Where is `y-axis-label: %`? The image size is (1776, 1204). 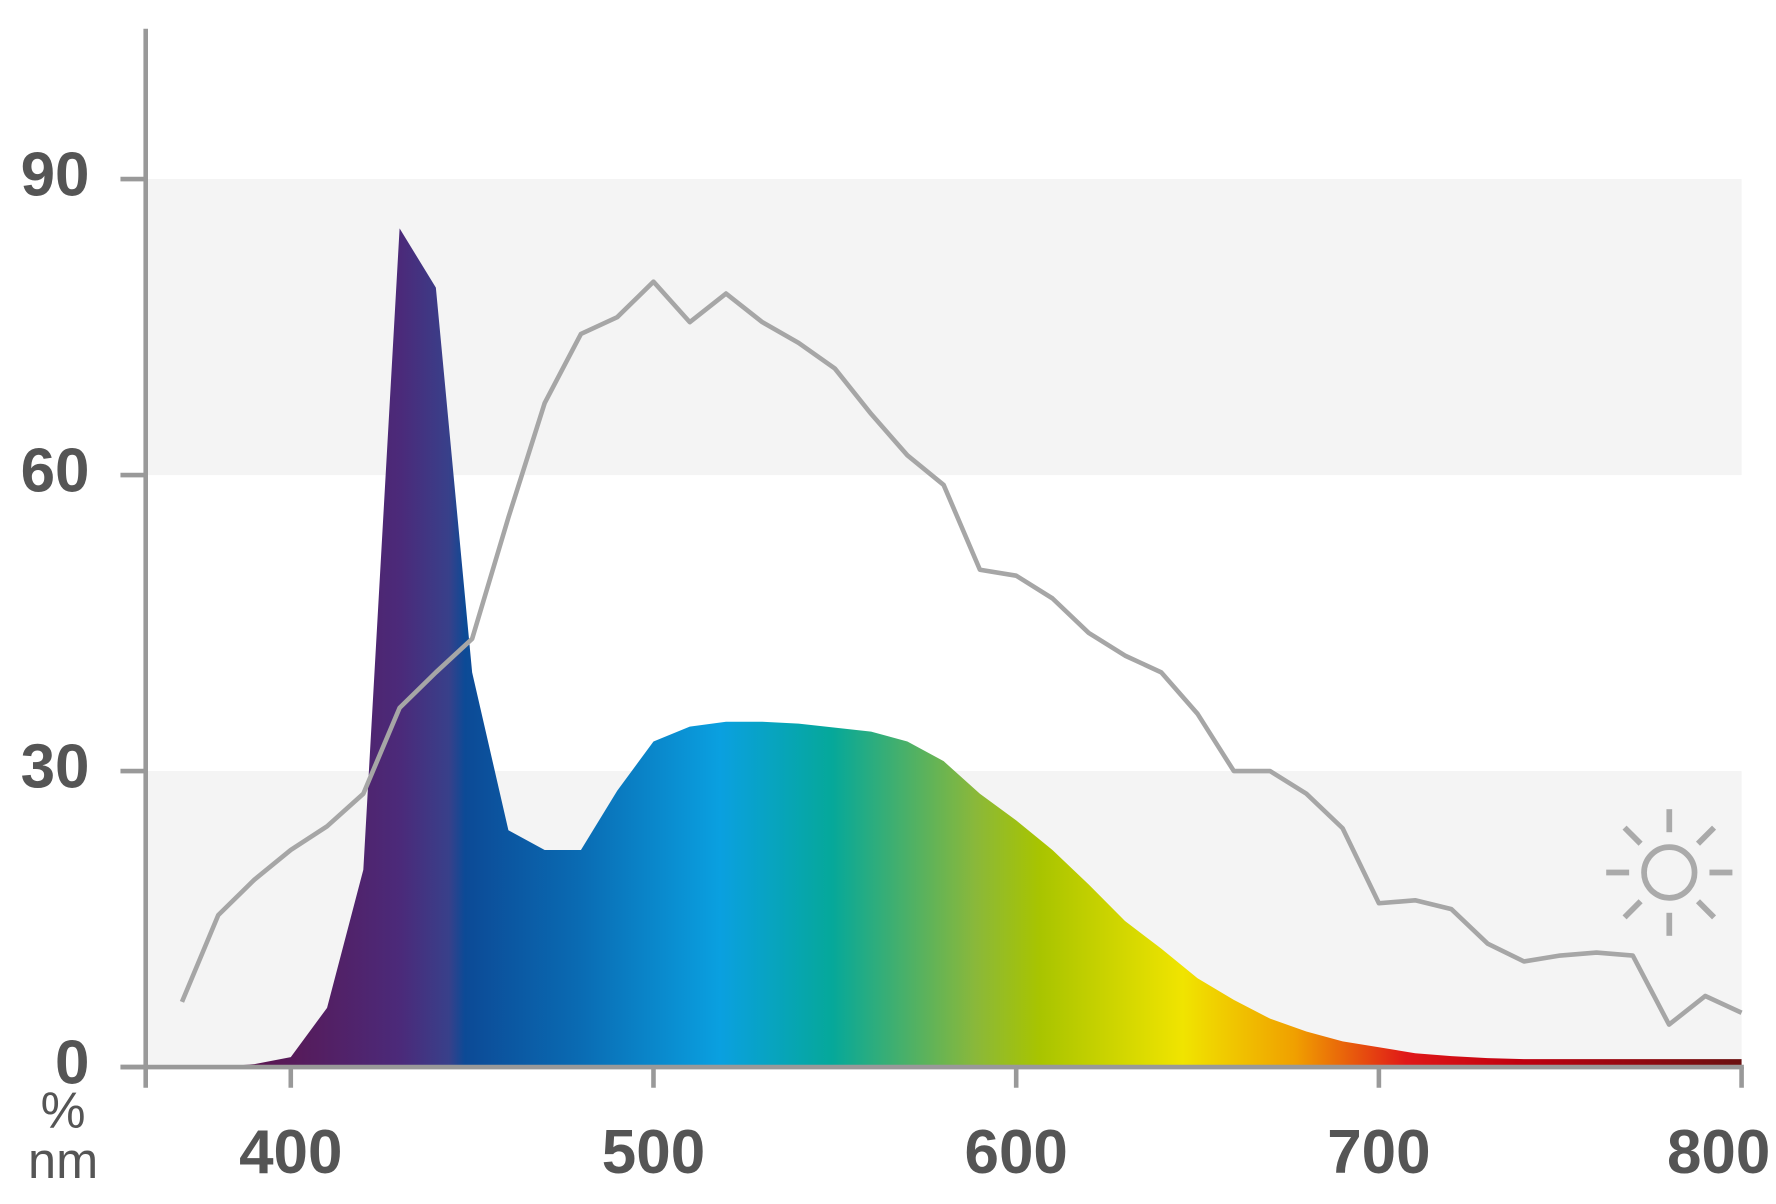 y-axis-label: % is located at coordinates (63, 1110).